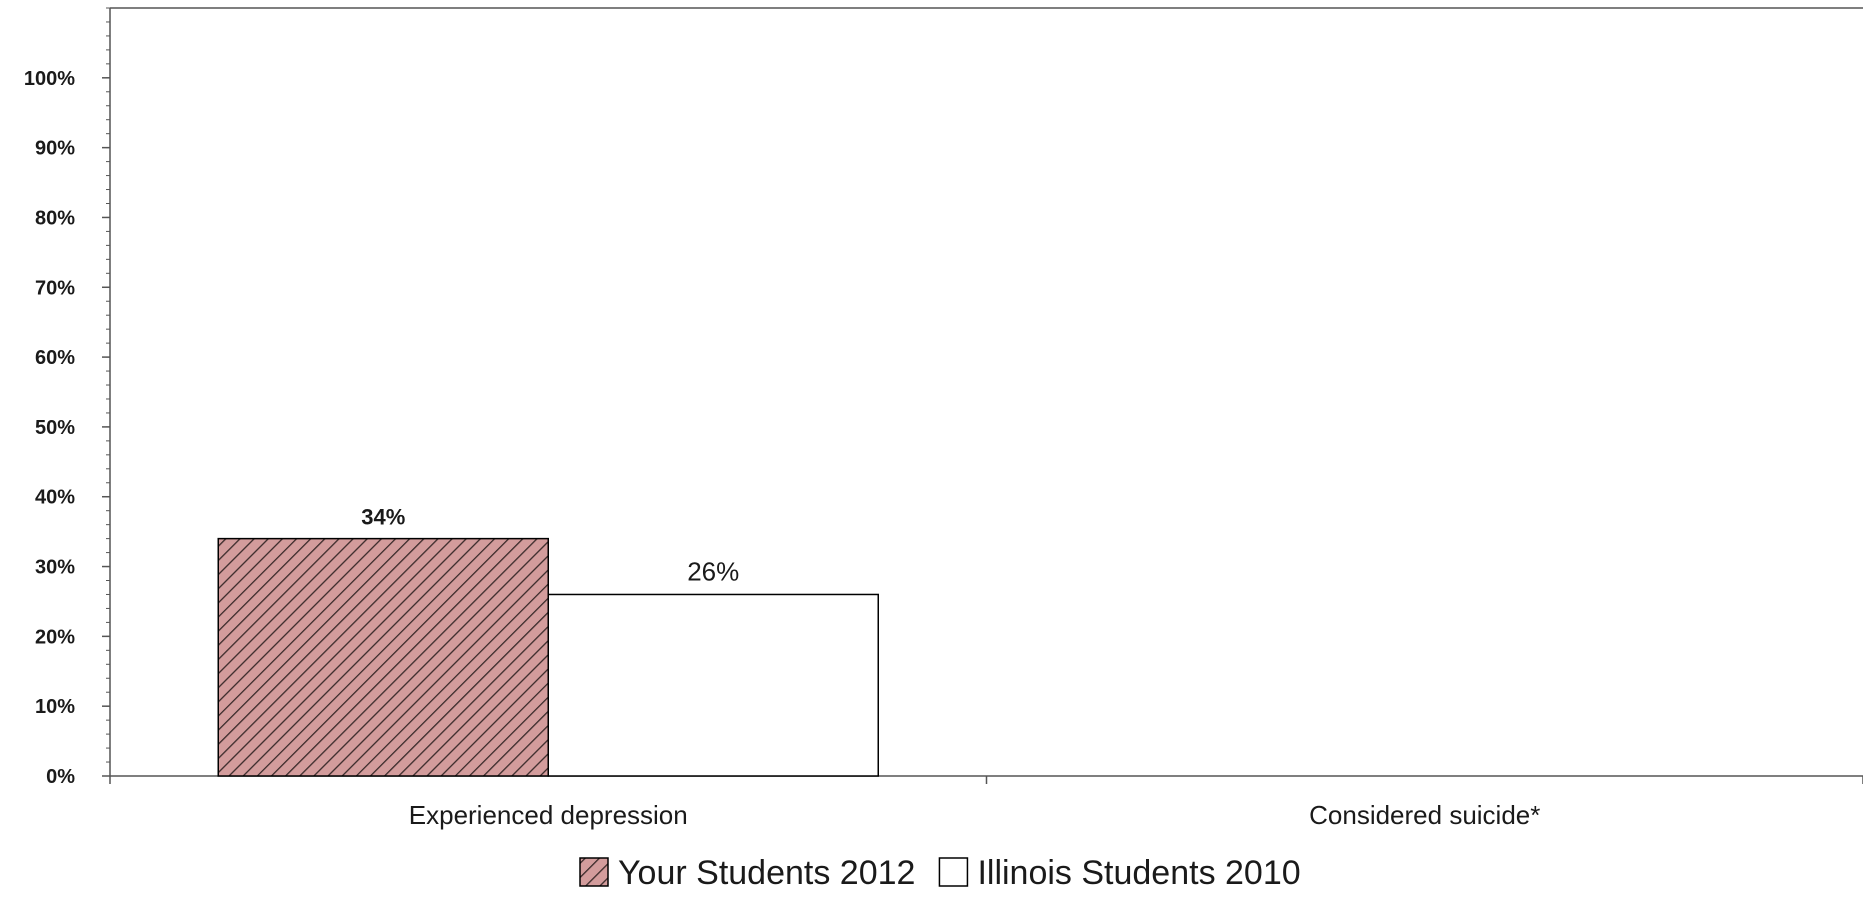 The width and height of the screenshot is (1863, 904). I want to click on y-tick-label: 90%, so click(55, 149).